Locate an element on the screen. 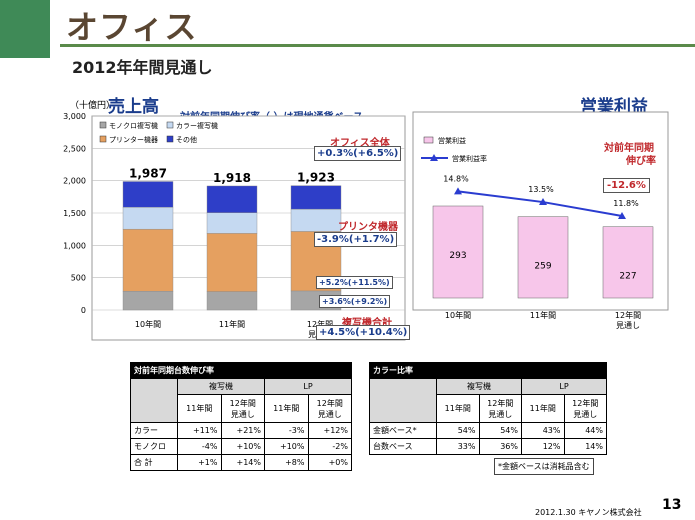  profit-yoy-value: -12.6% is located at coordinates (626, 185).